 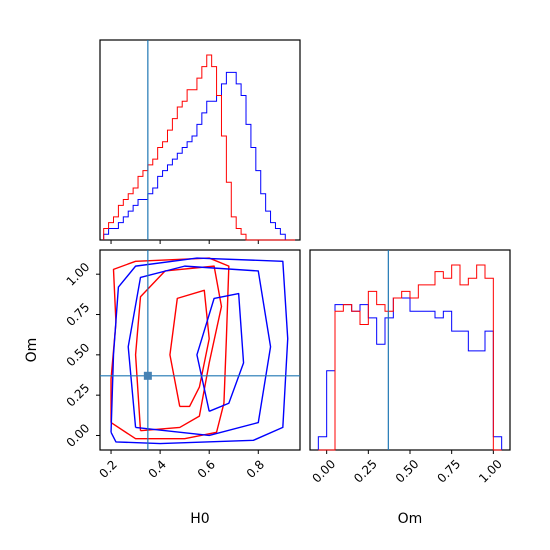 What do you see at coordinates (199, 519) in the screenshot?
I see `x-axis-title-h0: H0` at bounding box center [199, 519].